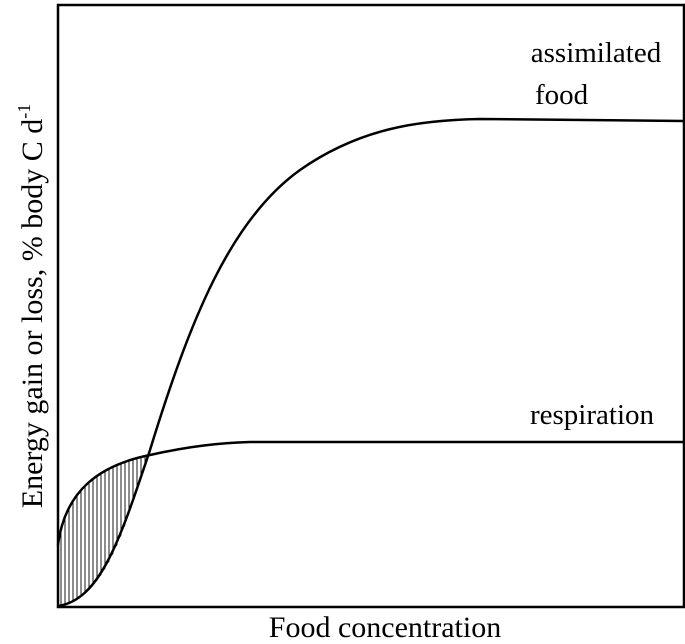 This screenshot has width=685, height=644. What do you see at coordinates (592, 415) in the screenshot?
I see `curve-label: respiration` at bounding box center [592, 415].